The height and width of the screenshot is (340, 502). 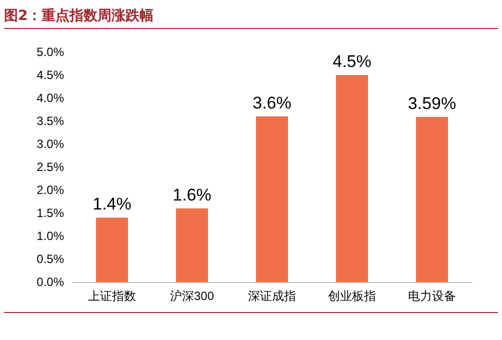 What do you see at coordinates (50, 282) in the screenshot?
I see `y-tick-label: 0.0%` at bounding box center [50, 282].